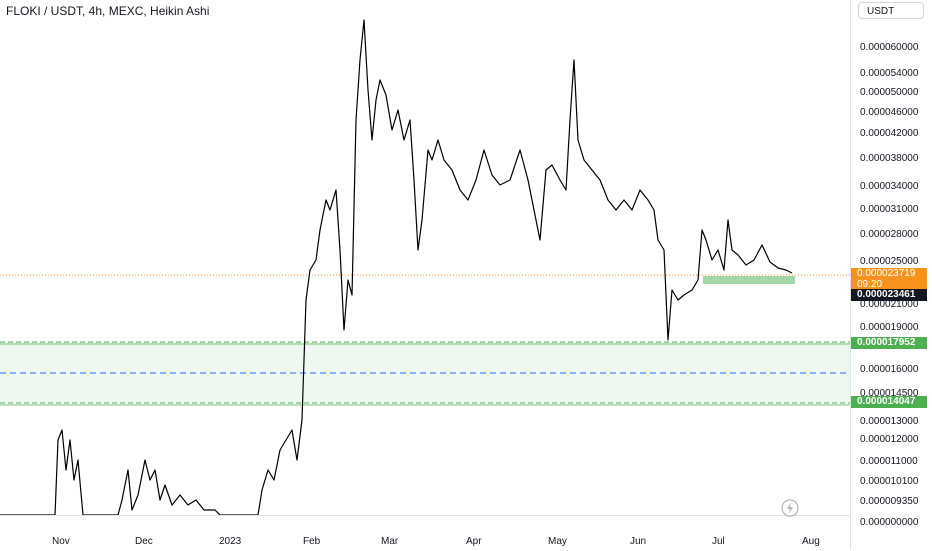 This screenshot has height=551, width=932. Describe the element at coordinates (144, 541) in the screenshot. I see `time-tick-label: Dec` at that location.